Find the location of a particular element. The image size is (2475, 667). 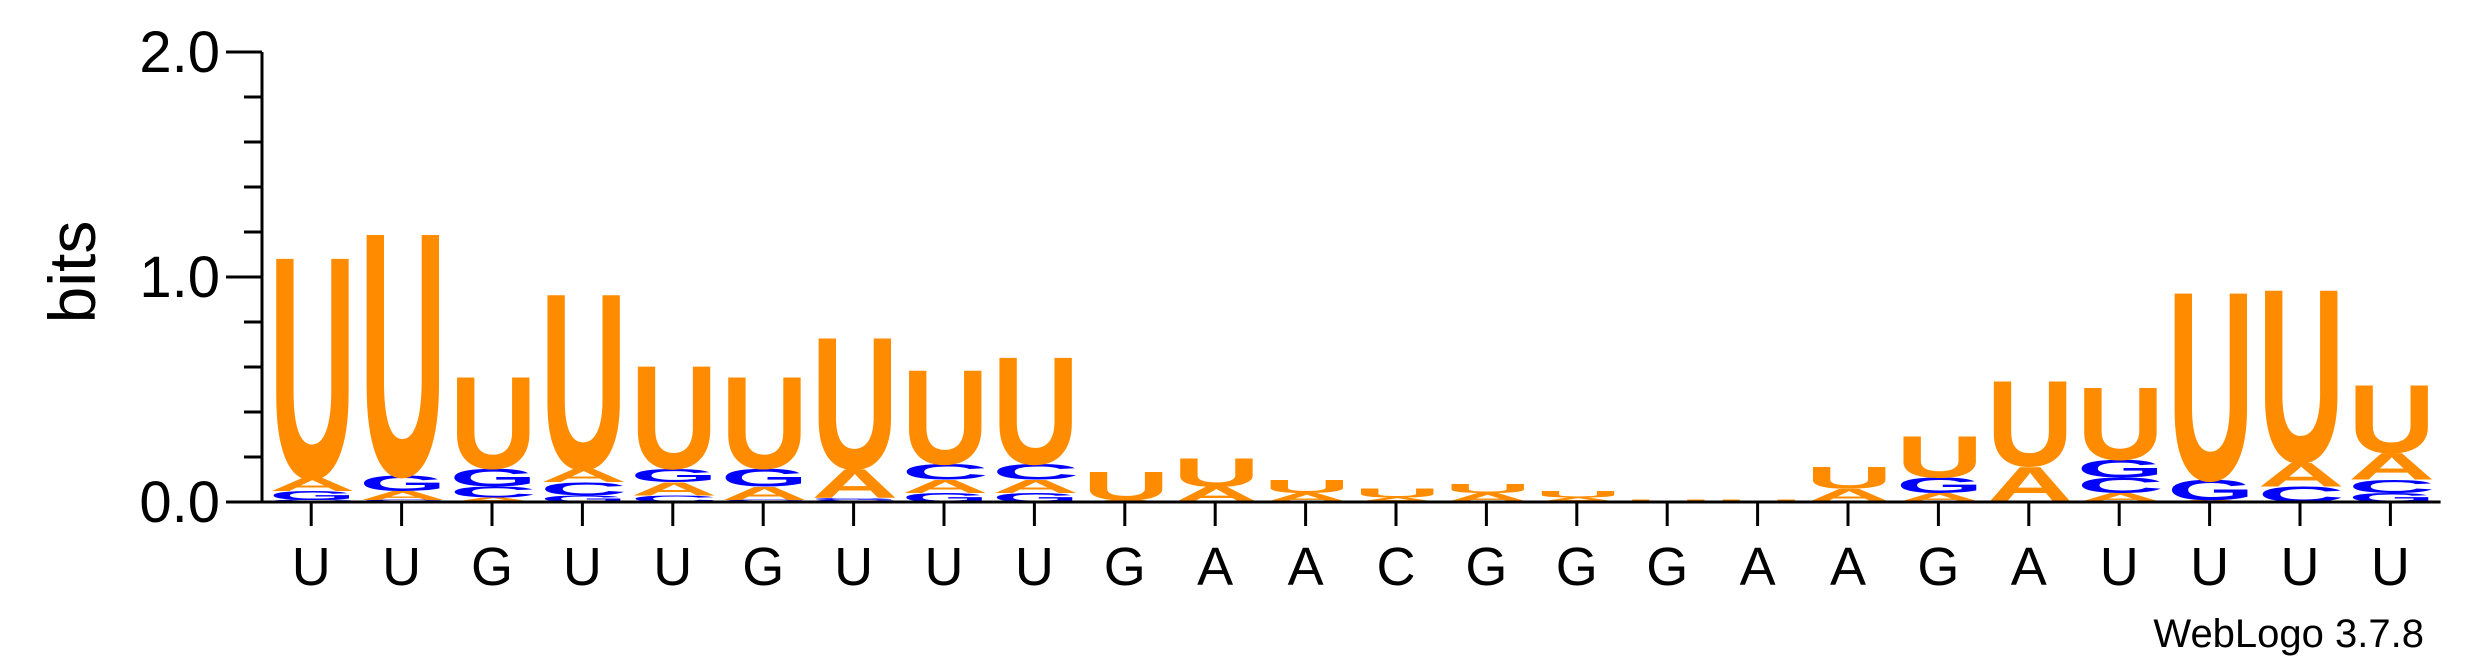

y-tick-label: 2.0 is located at coordinates (179, 52).